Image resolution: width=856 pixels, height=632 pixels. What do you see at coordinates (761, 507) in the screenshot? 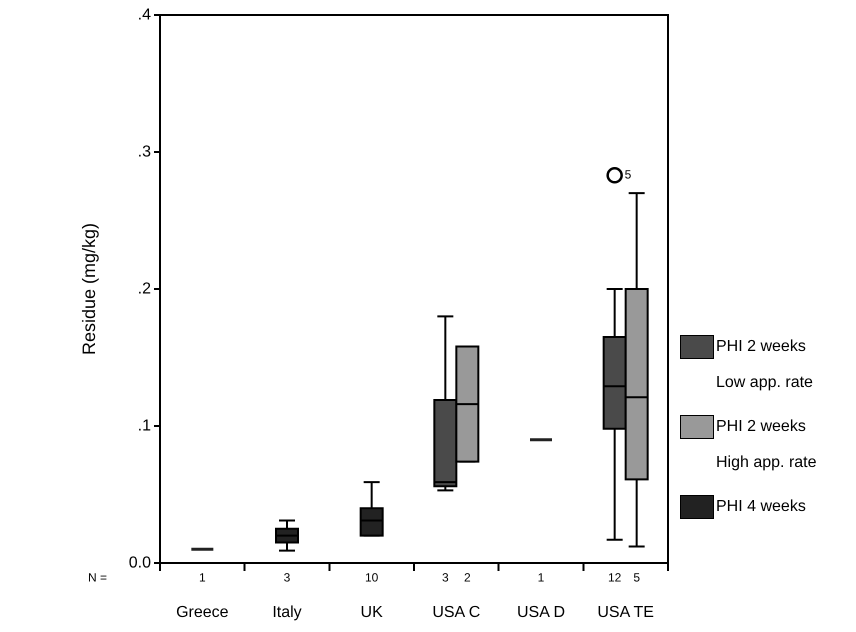
I see `legend-label: PHI 4 weeks` at bounding box center [761, 507].